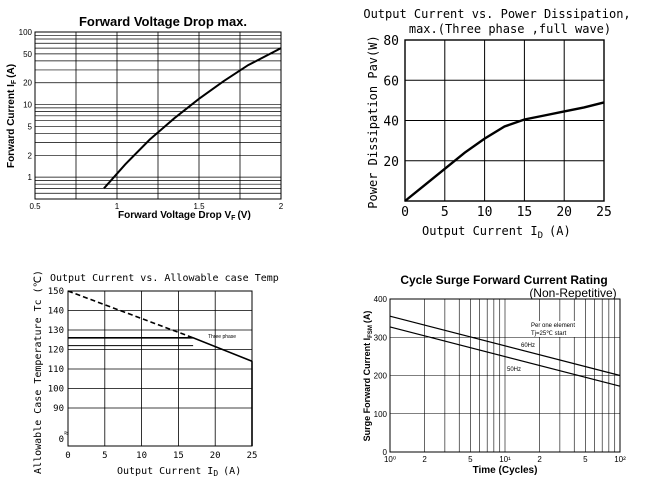 Image resolution: width=653 pixels, height=484 pixels. I want to click on chart3-frame, so click(160, 368).